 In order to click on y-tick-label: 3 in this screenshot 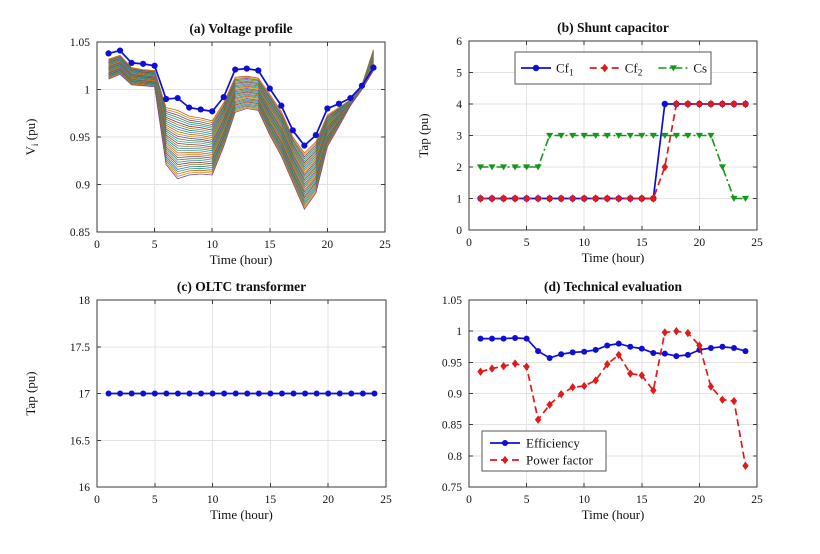, I will do `click(459, 137)`.